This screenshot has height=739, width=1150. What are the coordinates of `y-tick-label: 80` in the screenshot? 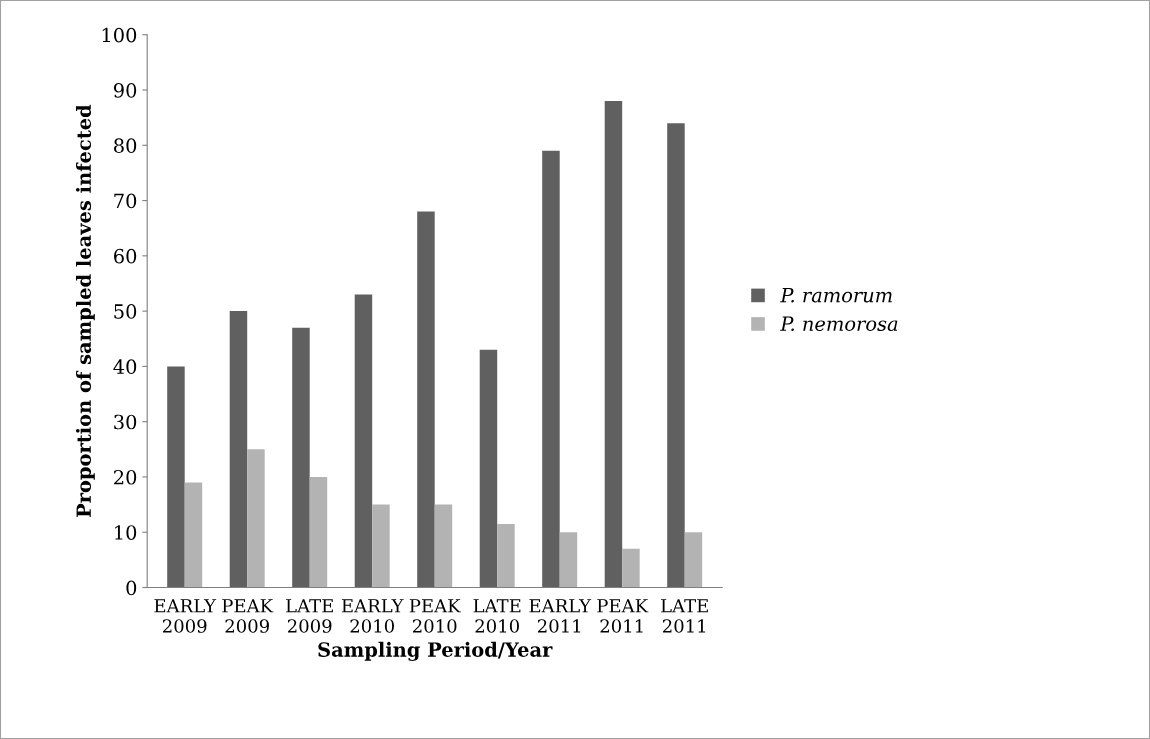 It's located at (125, 145).